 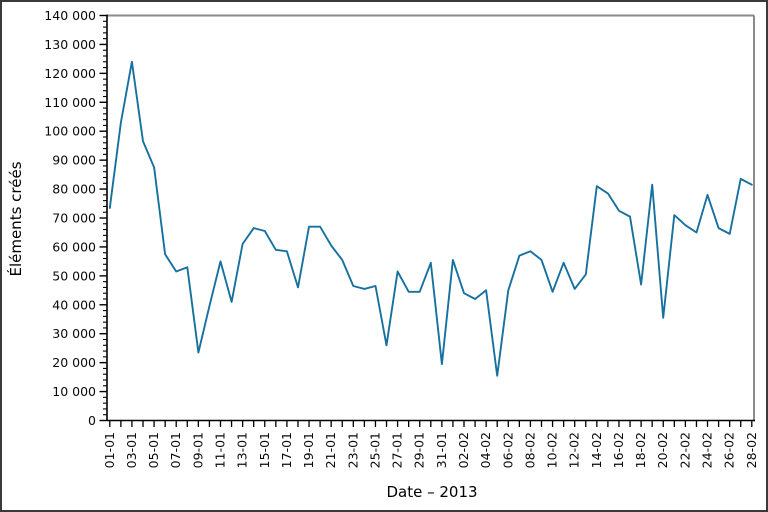 What do you see at coordinates (308, 450) in the screenshot?
I see `x-tick-label: 19-01` at bounding box center [308, 450].